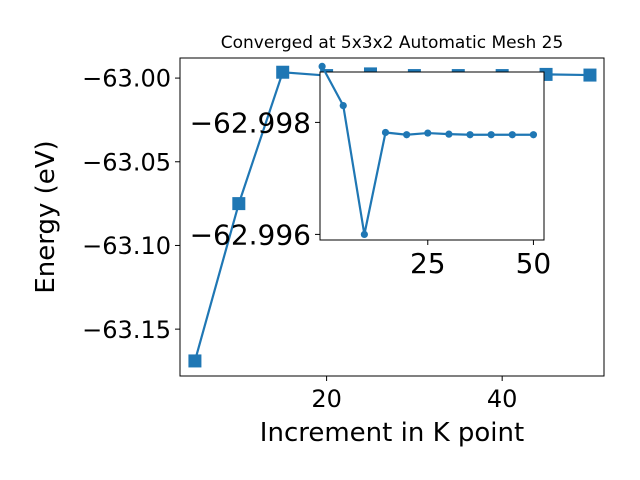  What do you see at coordinates (326, 399) in the screenshot?
I see `main-x-tick-label: 20` at bounding box center [326, 399].